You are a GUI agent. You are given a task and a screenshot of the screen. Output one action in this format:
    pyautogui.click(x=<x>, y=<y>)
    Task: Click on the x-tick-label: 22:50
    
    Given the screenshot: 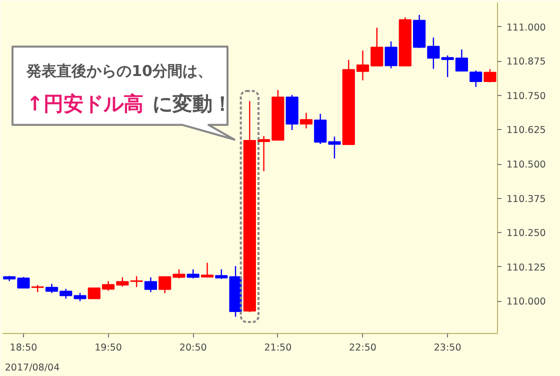 What is the action you would take?
    pyautogui.click(x=362, y=348)
    